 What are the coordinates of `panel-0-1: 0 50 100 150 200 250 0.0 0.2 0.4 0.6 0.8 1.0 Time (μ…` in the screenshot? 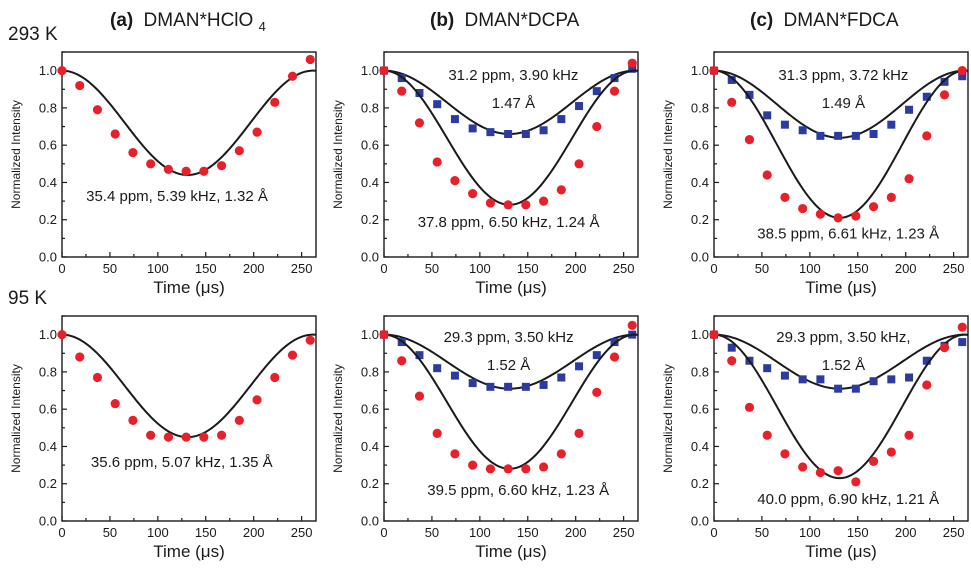 It's located at (485, 174).